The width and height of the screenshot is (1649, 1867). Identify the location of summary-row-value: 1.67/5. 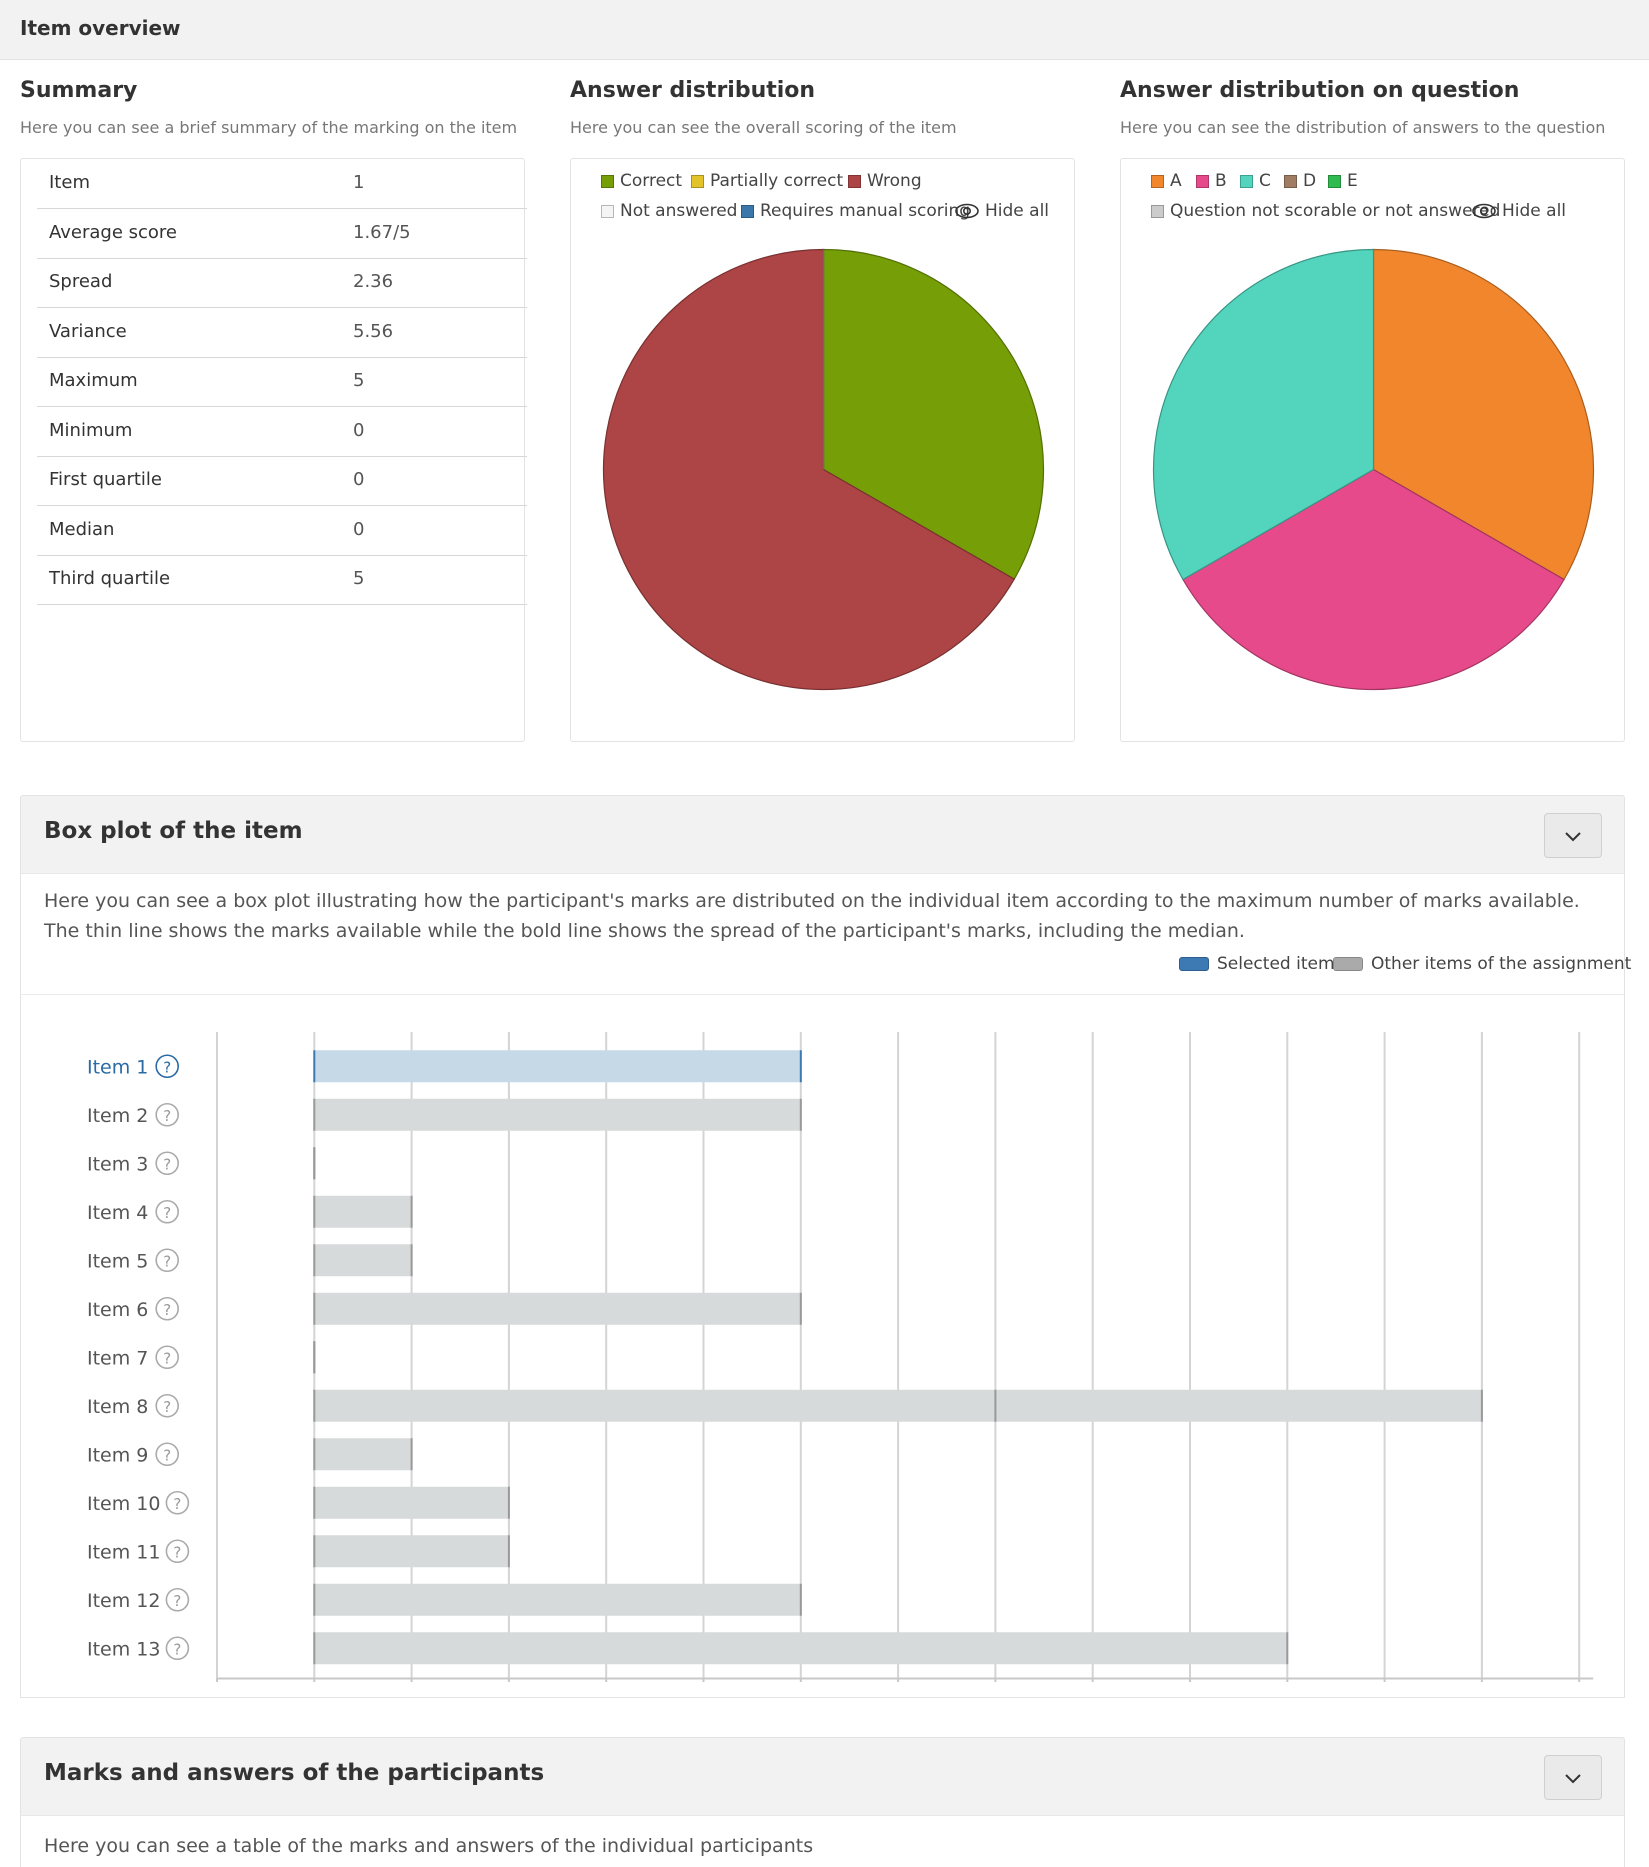
(382, 232).